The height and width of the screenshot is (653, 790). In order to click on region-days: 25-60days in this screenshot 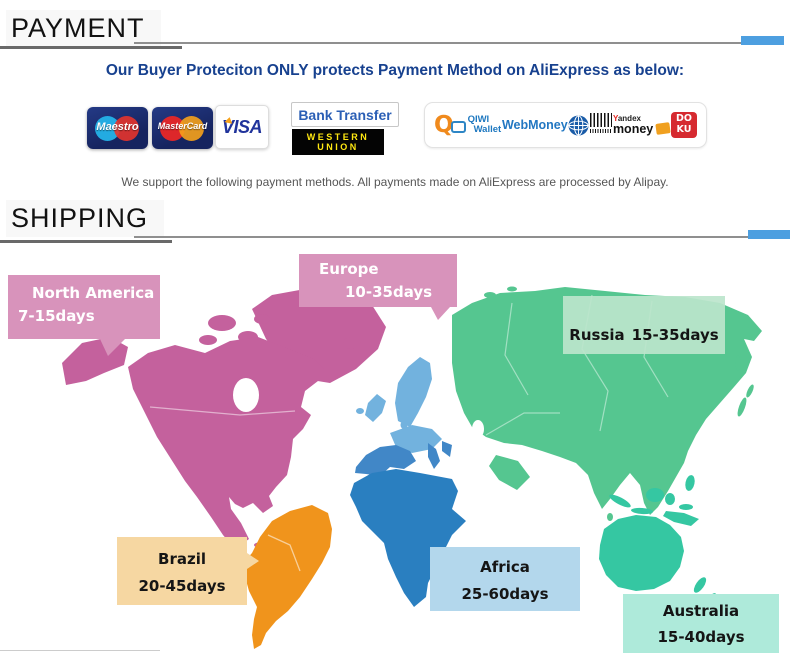, I will do `click(505, 594)`.